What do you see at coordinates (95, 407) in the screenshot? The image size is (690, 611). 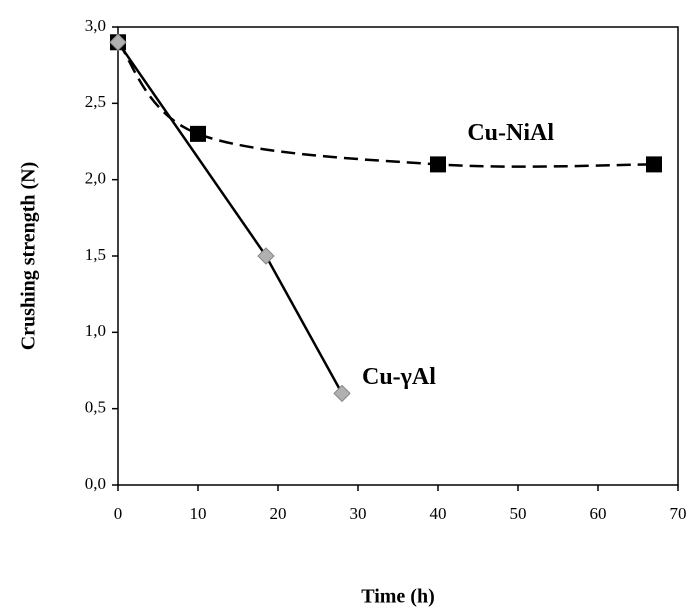 I see `y-tick-label: 0,5` at bounding box center [95, 407].